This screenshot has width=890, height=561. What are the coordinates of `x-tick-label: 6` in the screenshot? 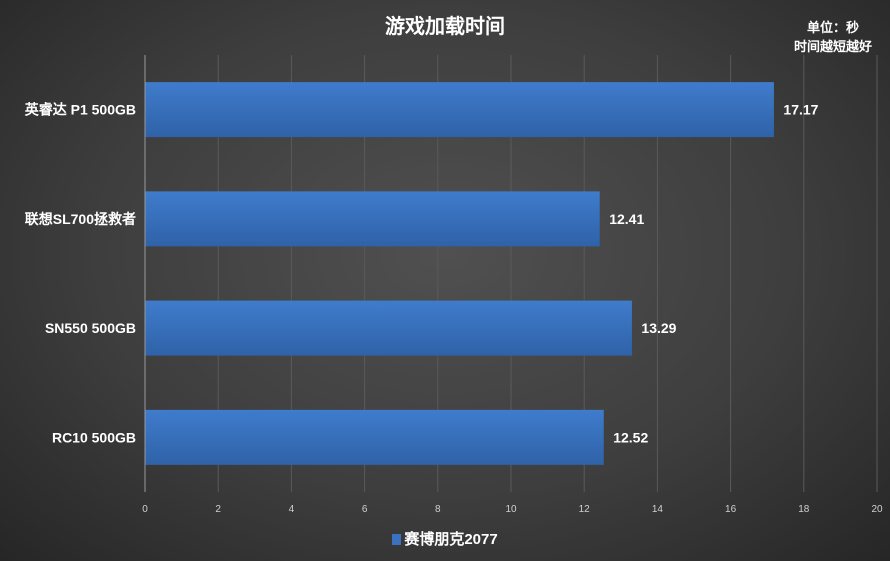 It's located at (365, 509).